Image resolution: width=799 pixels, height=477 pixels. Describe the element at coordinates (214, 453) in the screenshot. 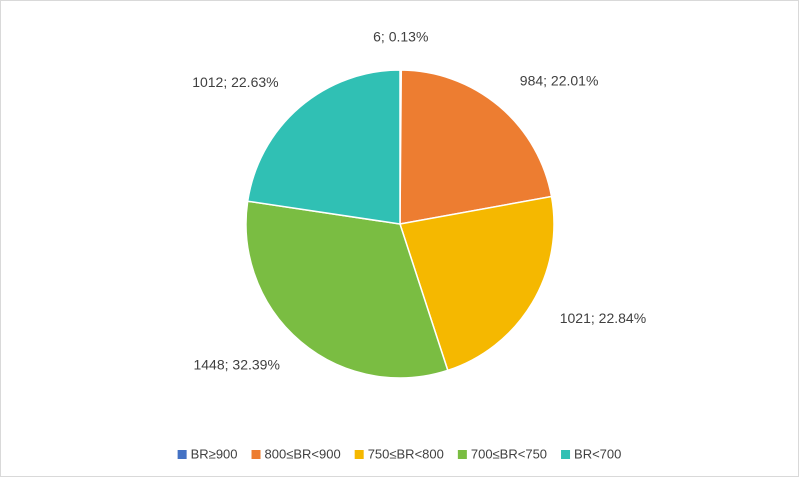

I see `legend-label: BR≥900` at that location.